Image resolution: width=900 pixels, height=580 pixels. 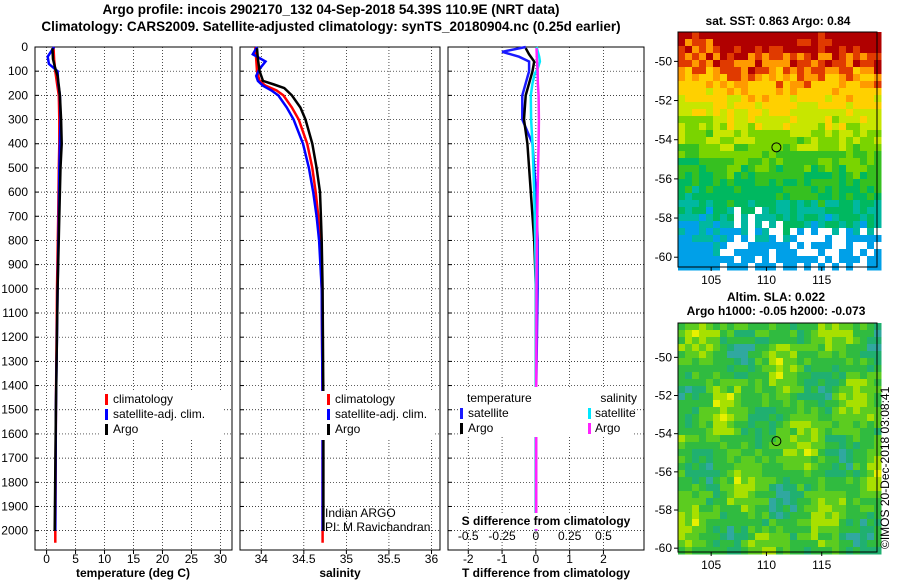 I want to click on map-lat-label: -54, so click(x=664, y=434).